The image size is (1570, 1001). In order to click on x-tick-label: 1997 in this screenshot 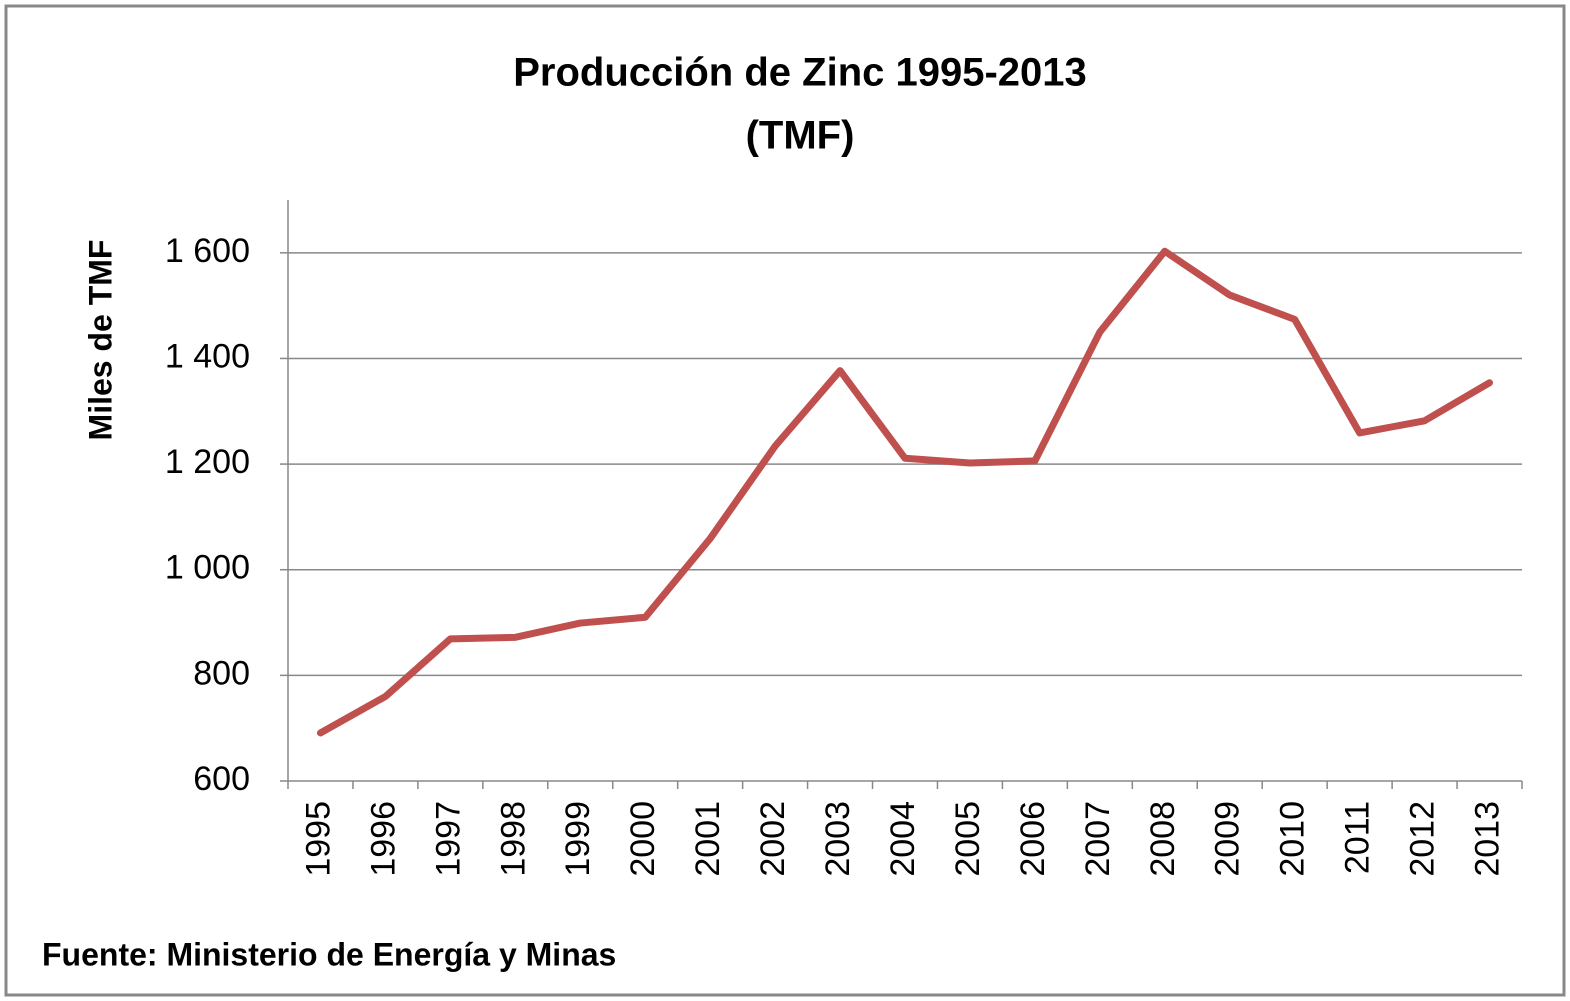, I will do `click(448, 839)`.